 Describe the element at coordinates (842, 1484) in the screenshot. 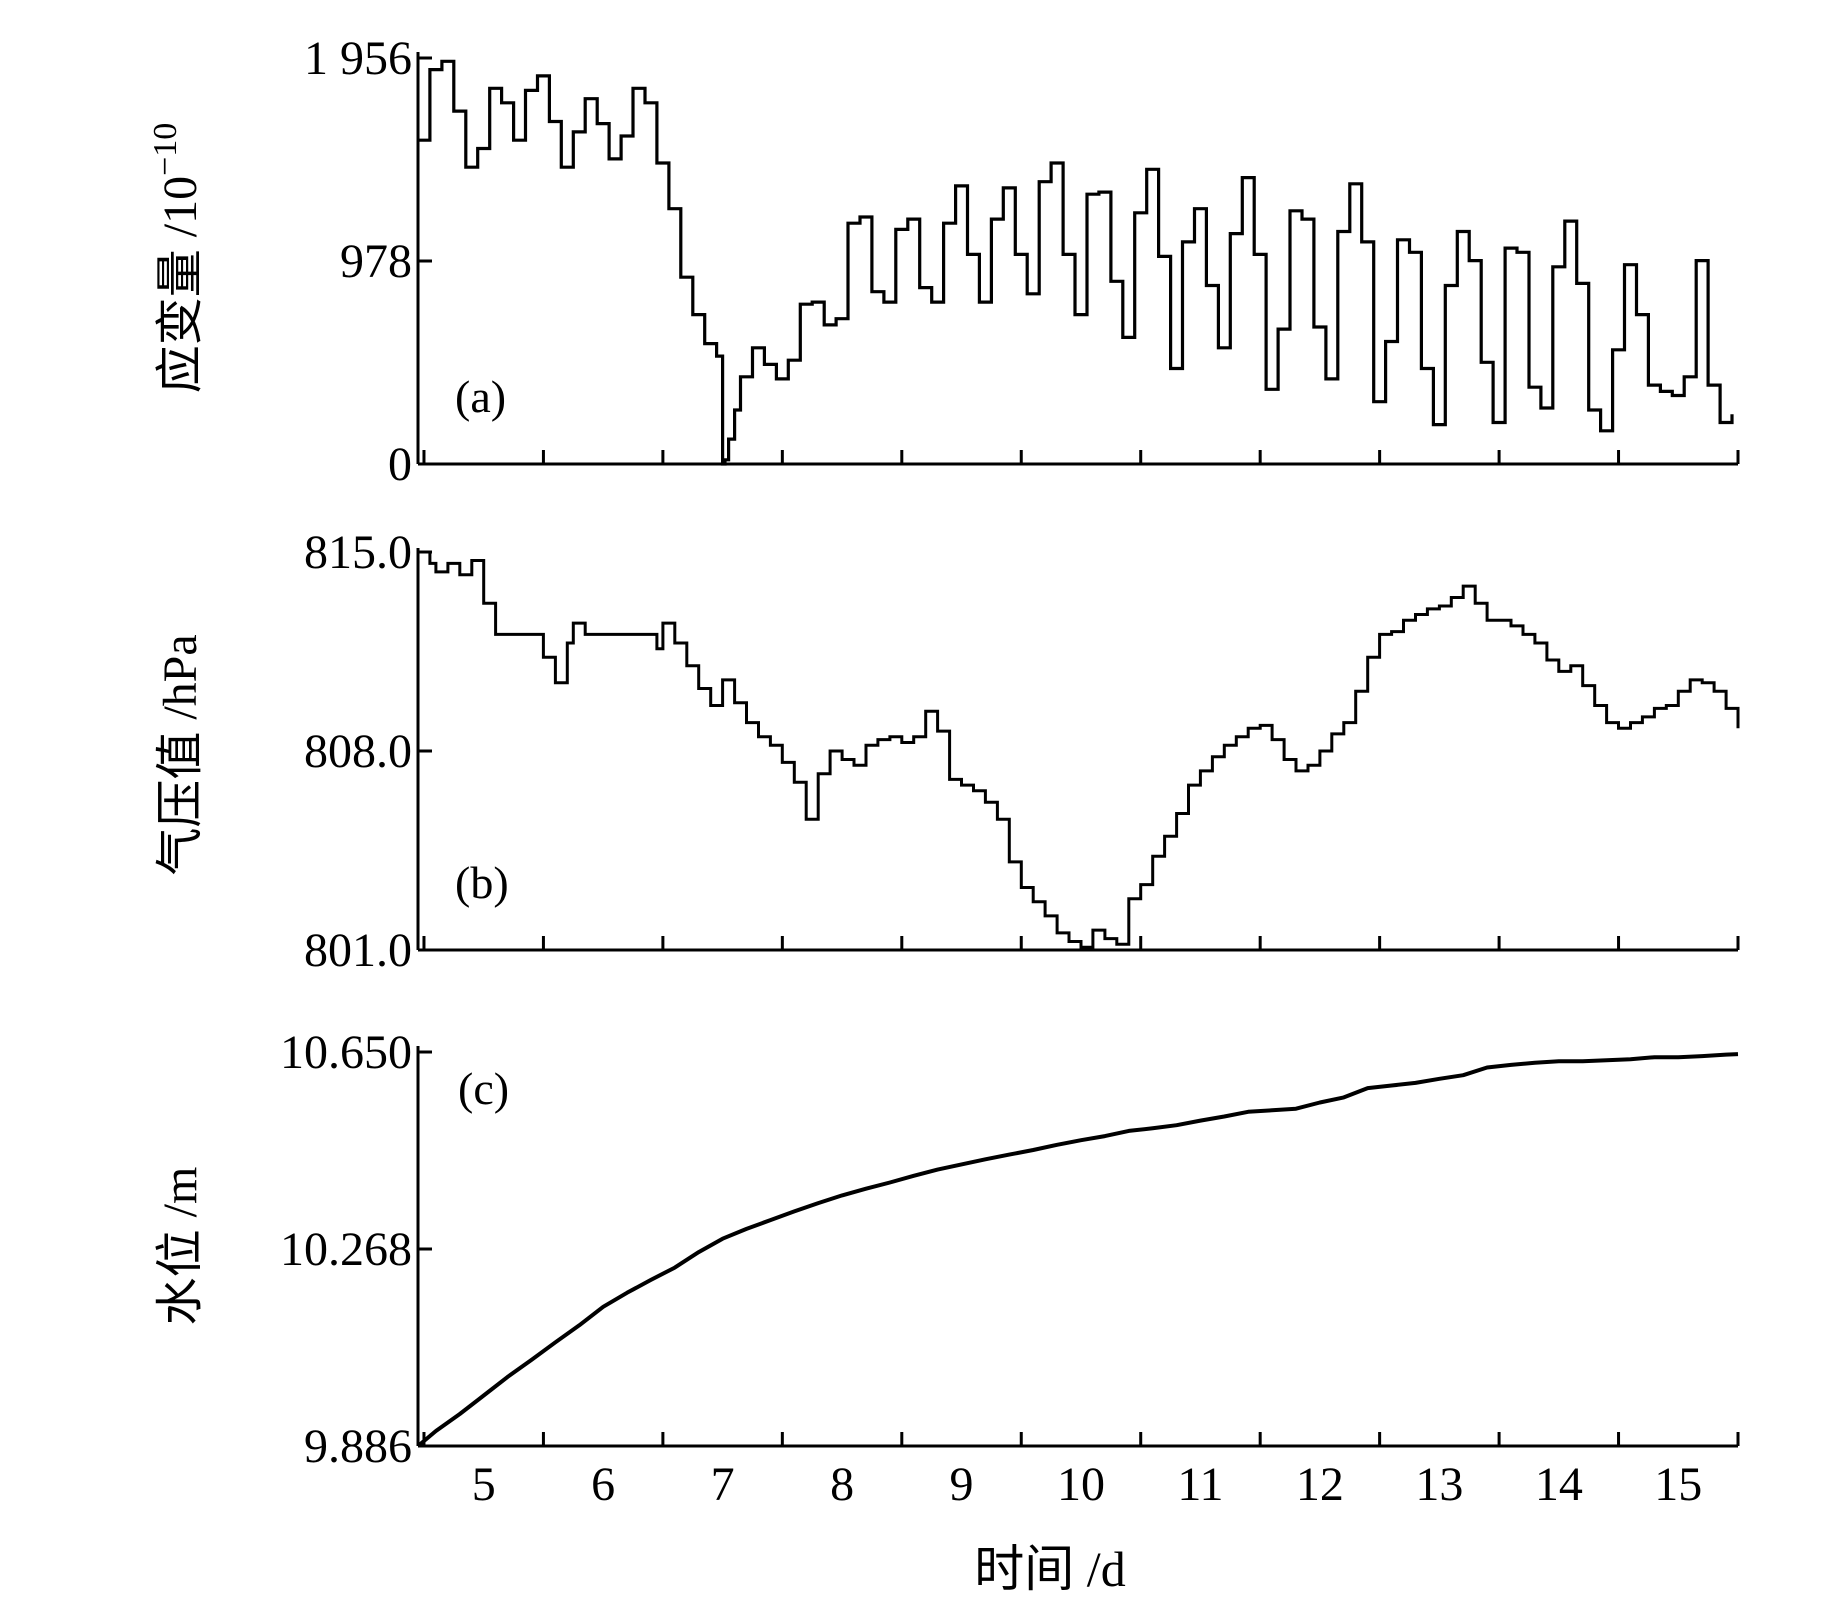

I see `x-tick-label: 8` at that location.